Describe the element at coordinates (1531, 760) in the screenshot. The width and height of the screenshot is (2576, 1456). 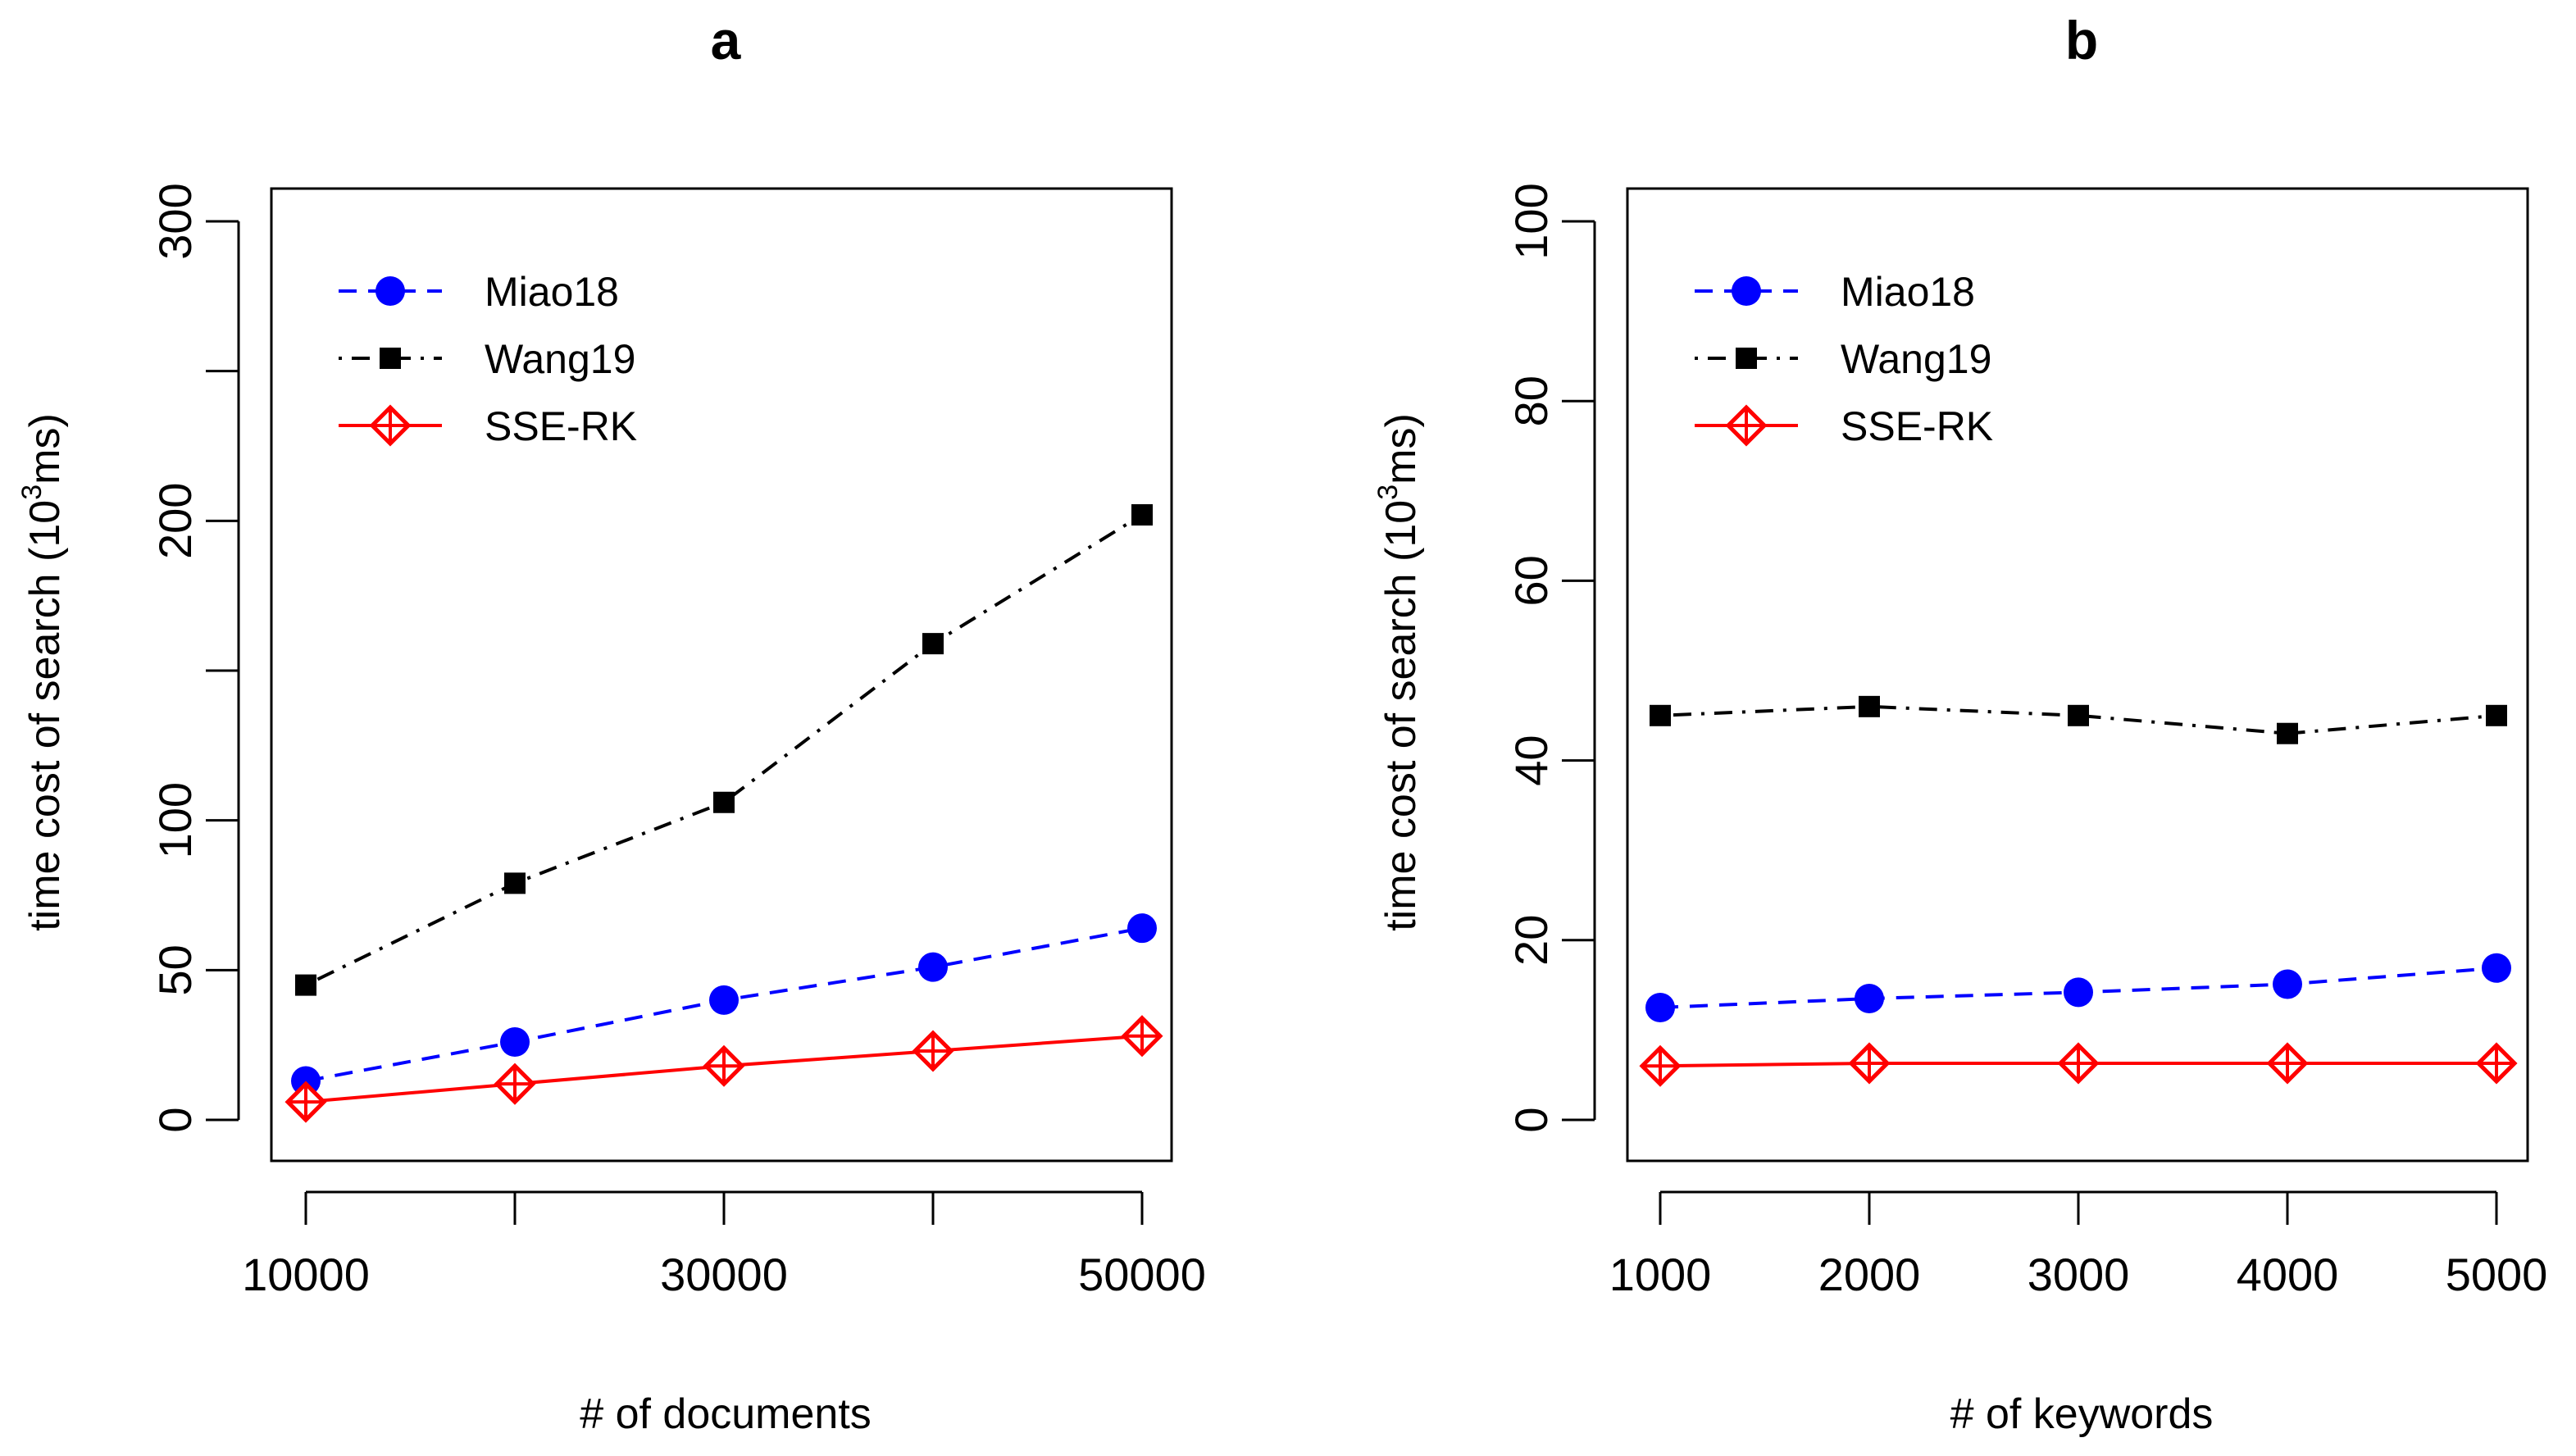
I see `panel-b-y-tick-label: 40` at that location.